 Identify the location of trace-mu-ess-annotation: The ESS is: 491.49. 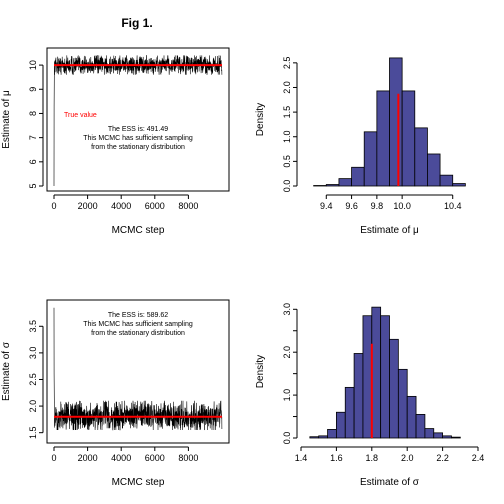
(138, 129).